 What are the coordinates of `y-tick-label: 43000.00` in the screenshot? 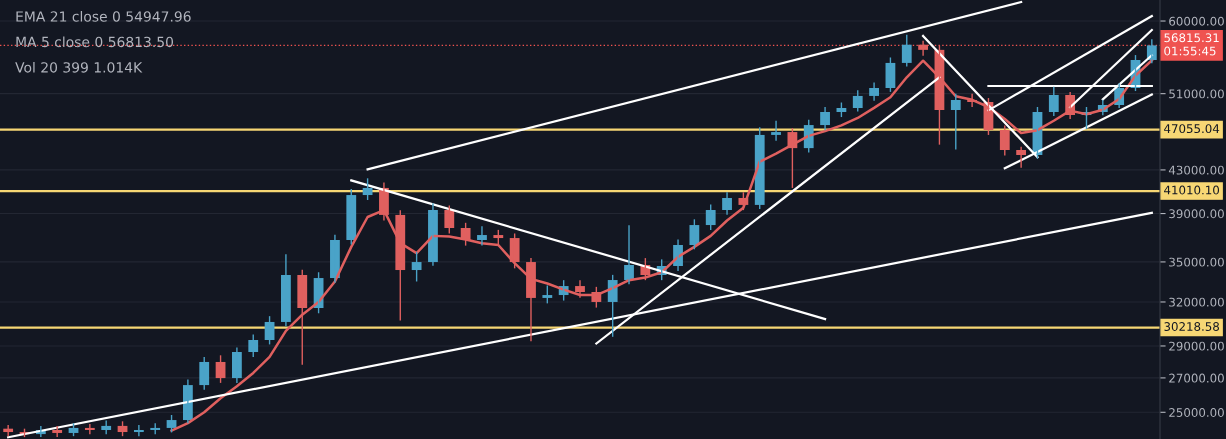 It's located at (1196, 170).